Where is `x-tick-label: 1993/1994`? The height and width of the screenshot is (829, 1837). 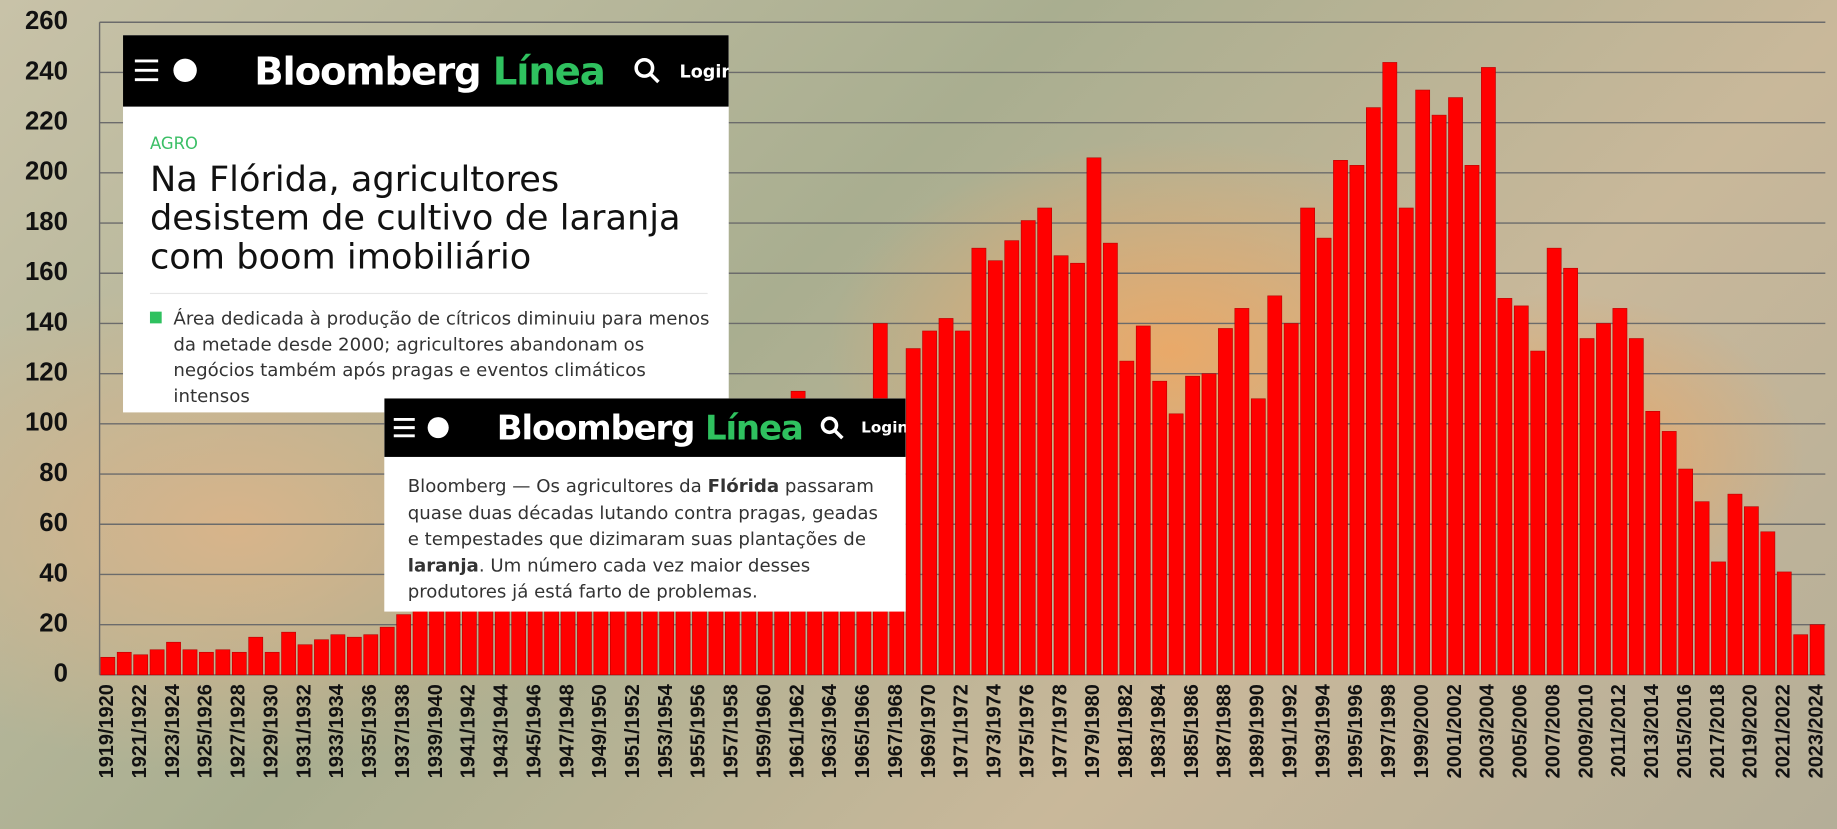
x-tick-label: 1993/1994 is located at coordinates (1323, 731).